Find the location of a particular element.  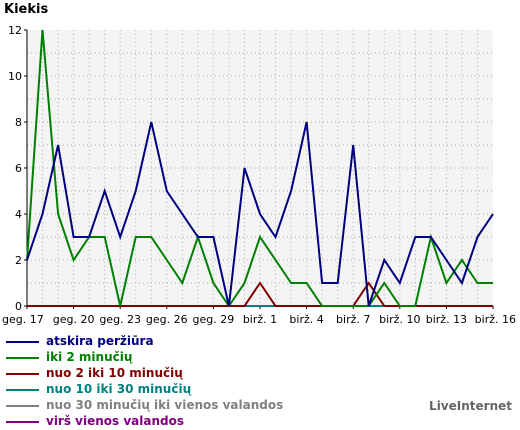

legend-label: nuo 10 iki 30 minučių is located at coordinates (119, 389).